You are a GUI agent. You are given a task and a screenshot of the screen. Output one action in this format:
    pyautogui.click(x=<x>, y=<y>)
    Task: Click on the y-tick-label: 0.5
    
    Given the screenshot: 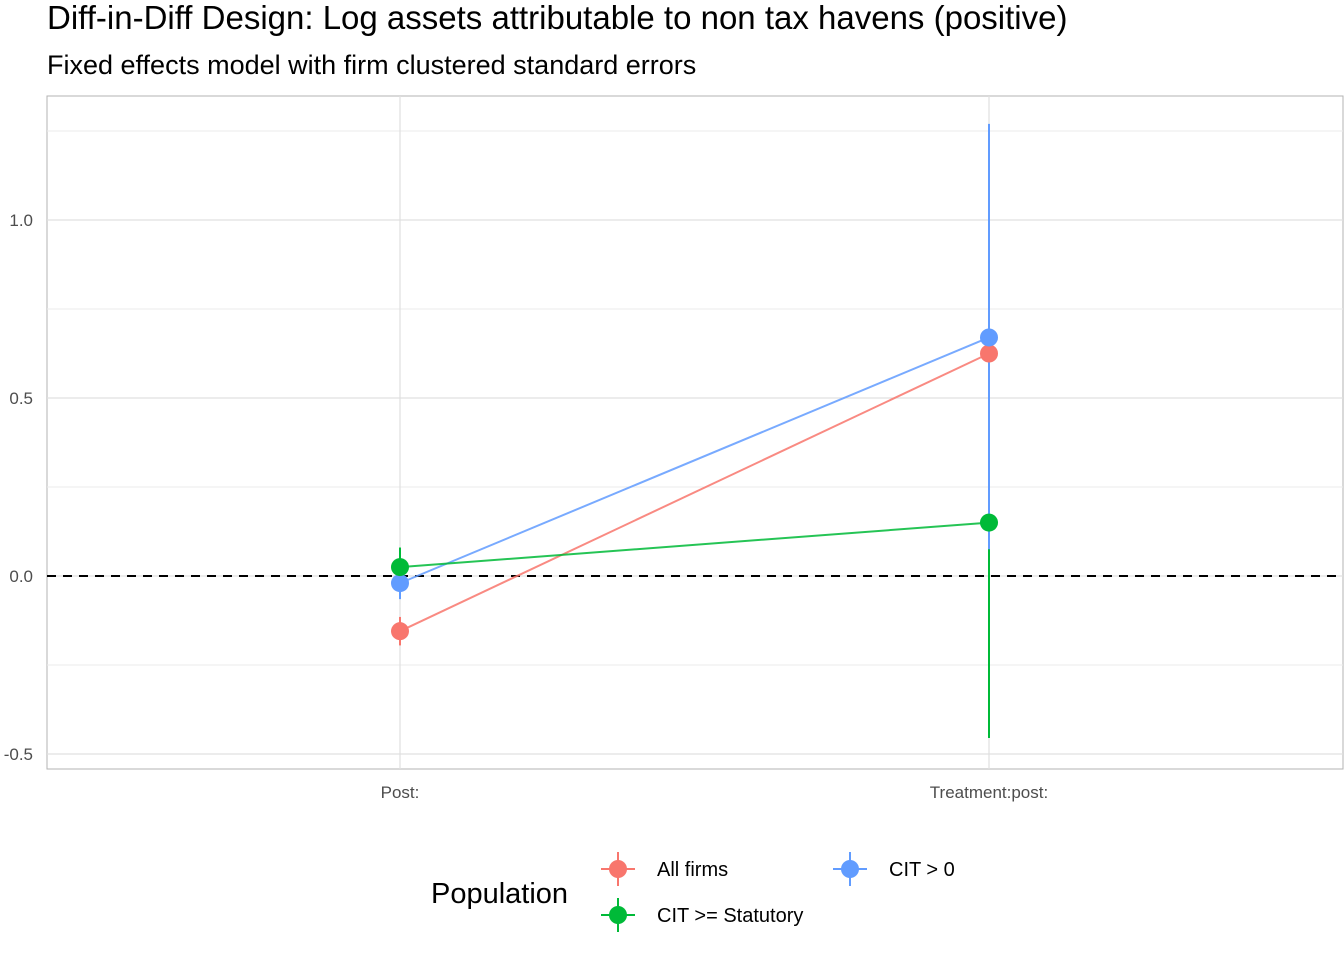 What is the action you would take?
    pyautogui.click(x=21, y=398)
    